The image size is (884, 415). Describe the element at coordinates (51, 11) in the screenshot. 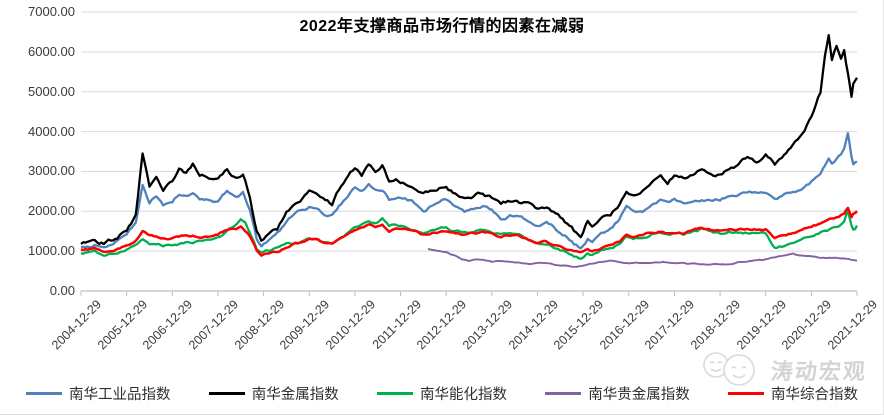

I see `y-axis-tick-label: 7000.00` at that location.